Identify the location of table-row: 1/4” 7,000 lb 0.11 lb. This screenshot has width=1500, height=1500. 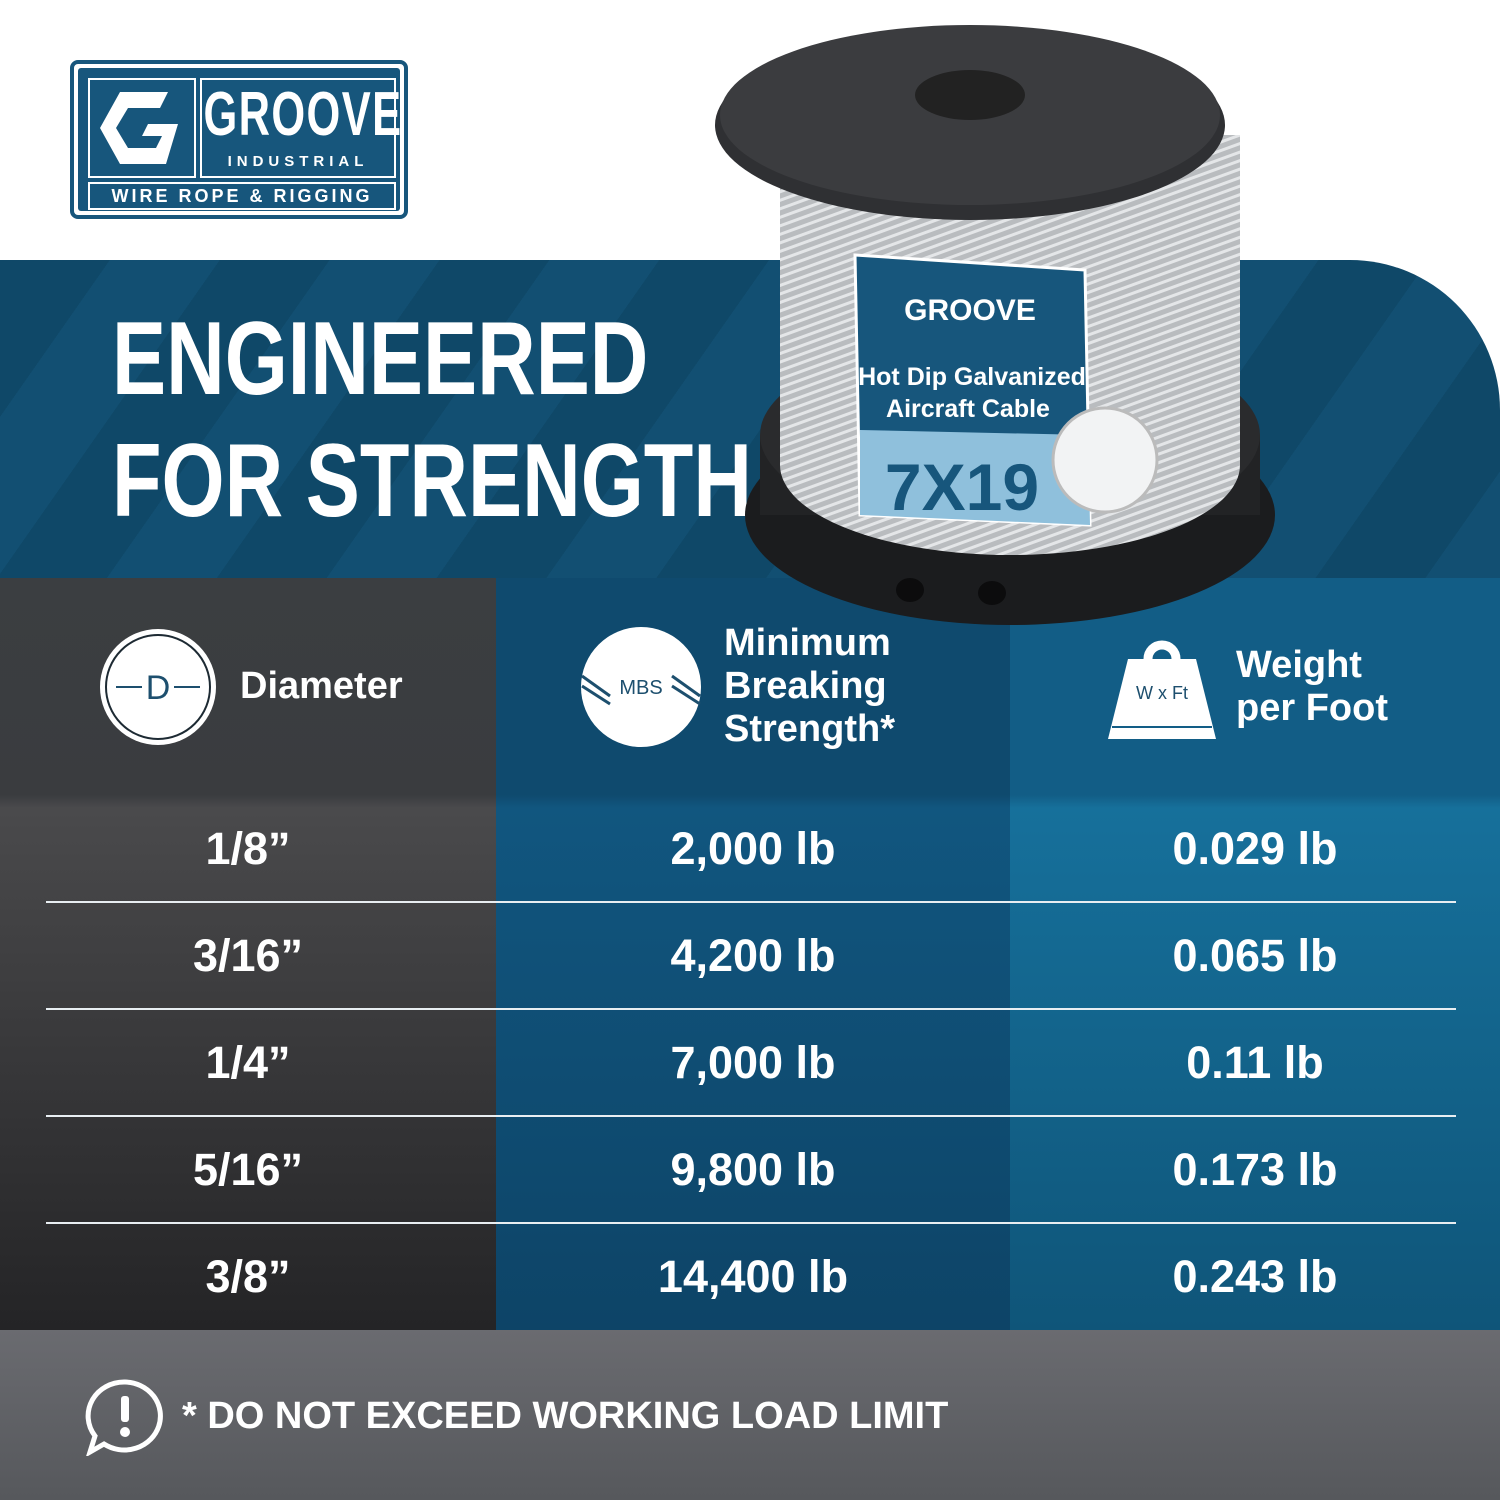
(750, 1062).